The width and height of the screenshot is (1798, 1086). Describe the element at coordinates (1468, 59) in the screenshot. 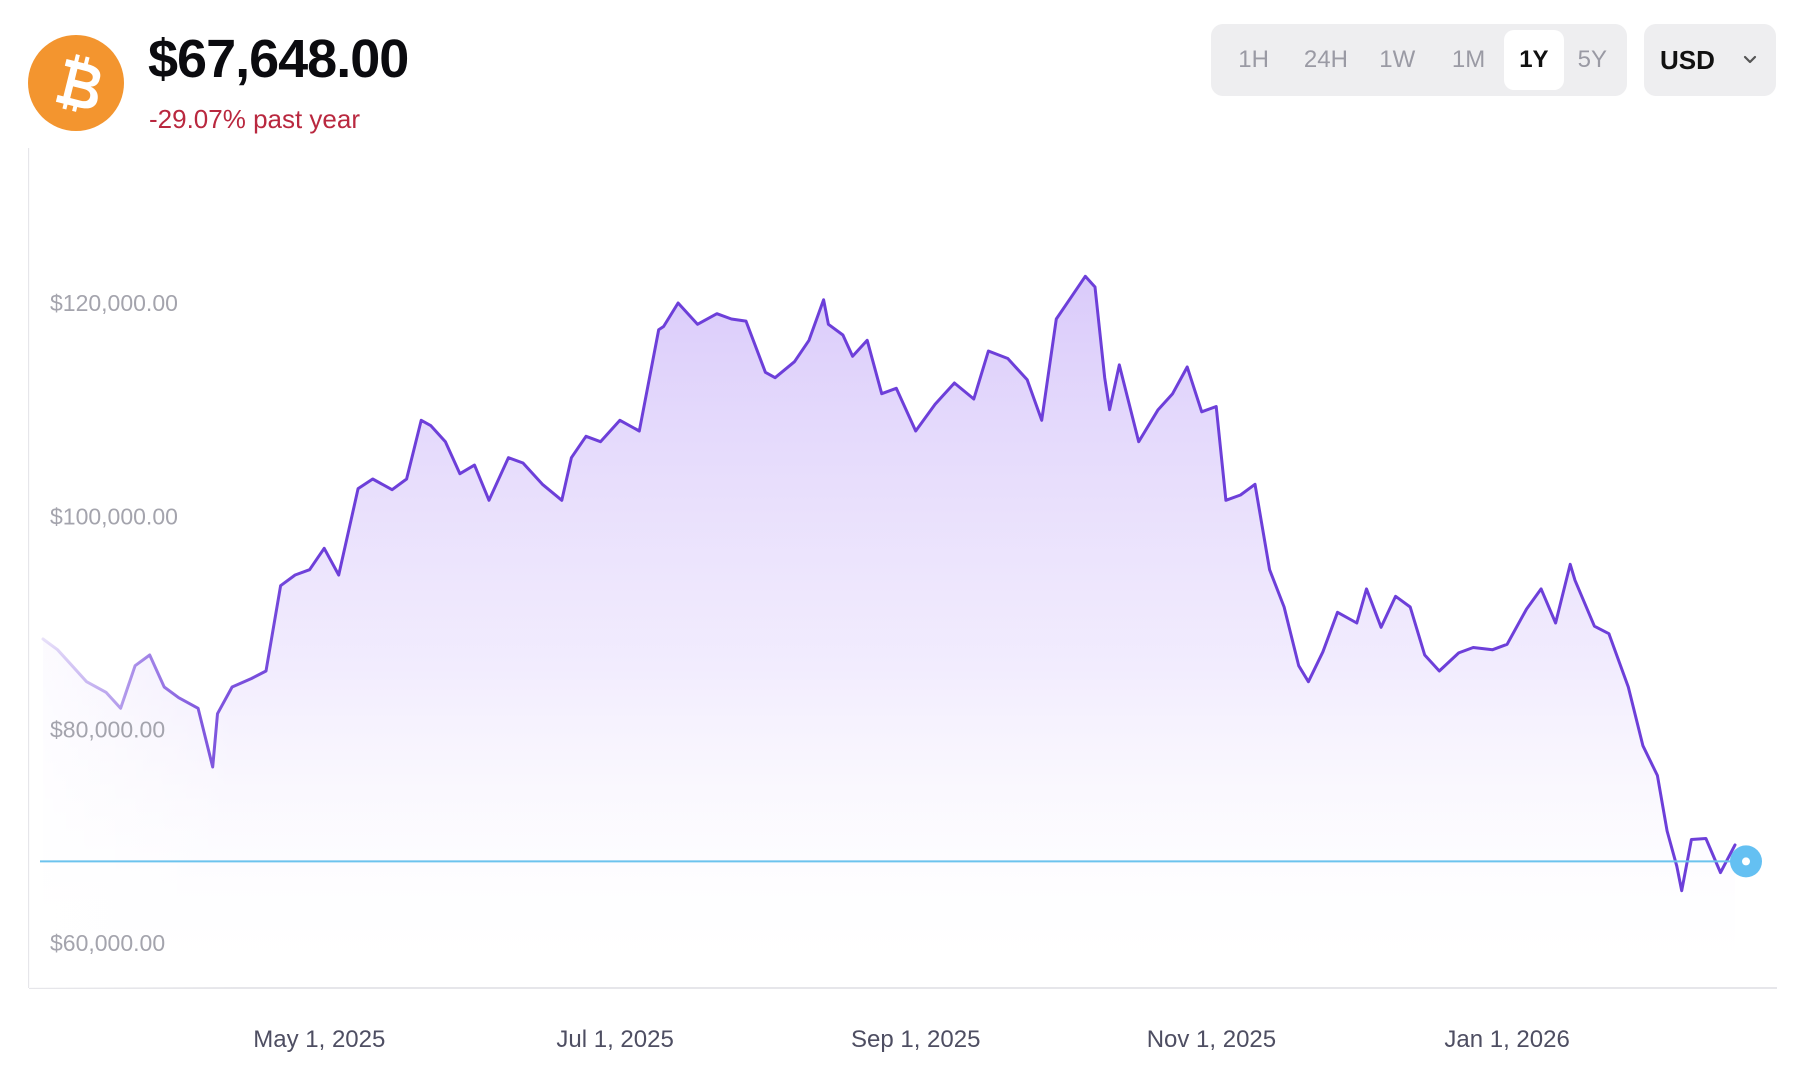

I see `range-1m-button: 1M` at that location.